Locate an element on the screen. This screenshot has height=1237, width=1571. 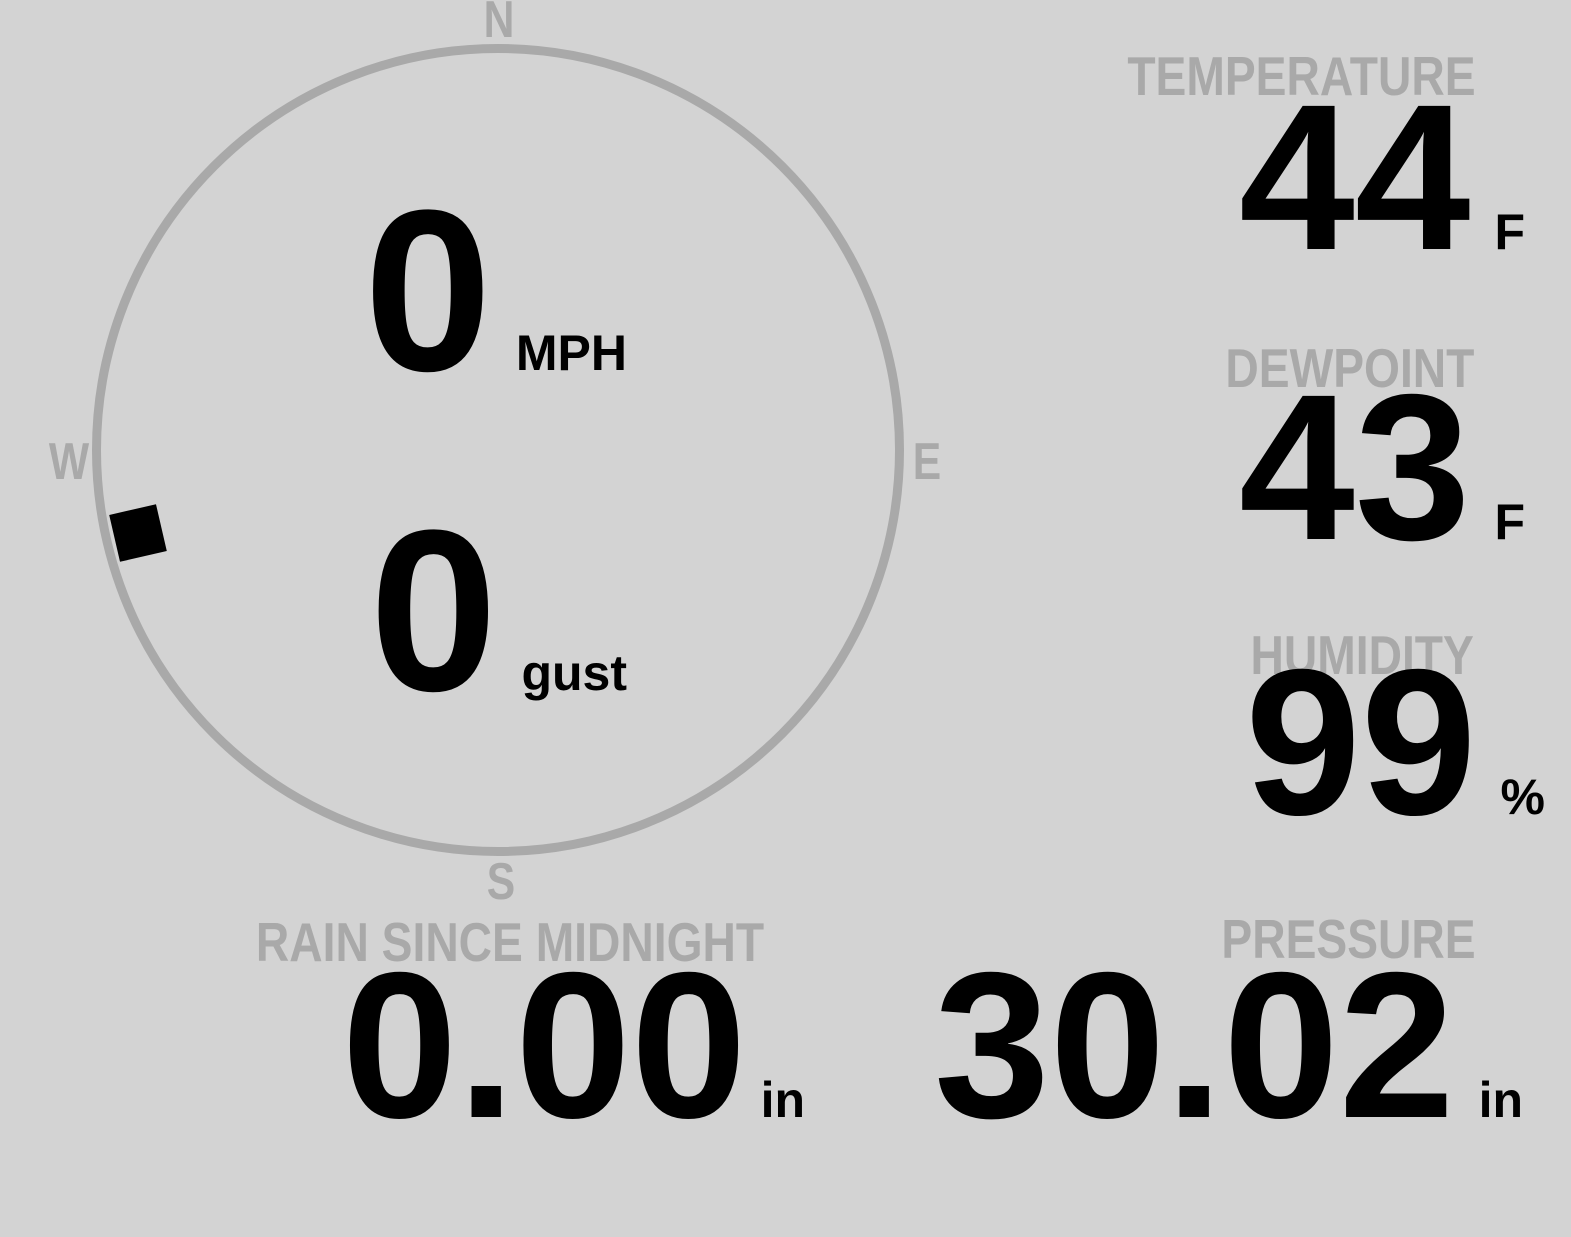
pressure-row: 30.02 in is located at coordinates (1228, 1046).